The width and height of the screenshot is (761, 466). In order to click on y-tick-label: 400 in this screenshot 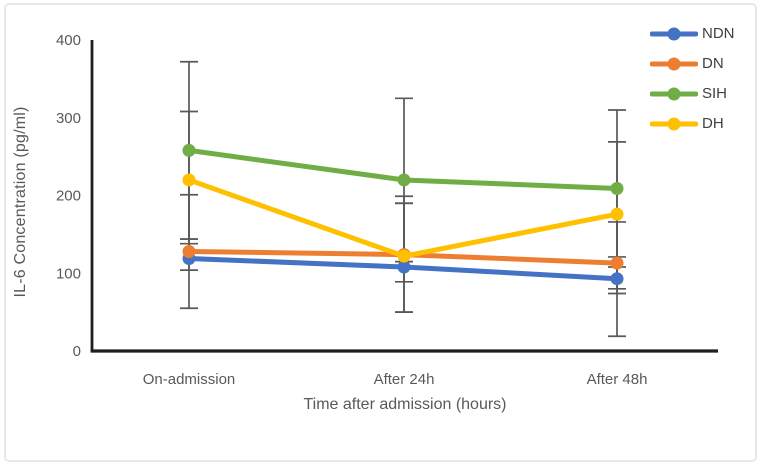, I will do `click(68, 40)`.